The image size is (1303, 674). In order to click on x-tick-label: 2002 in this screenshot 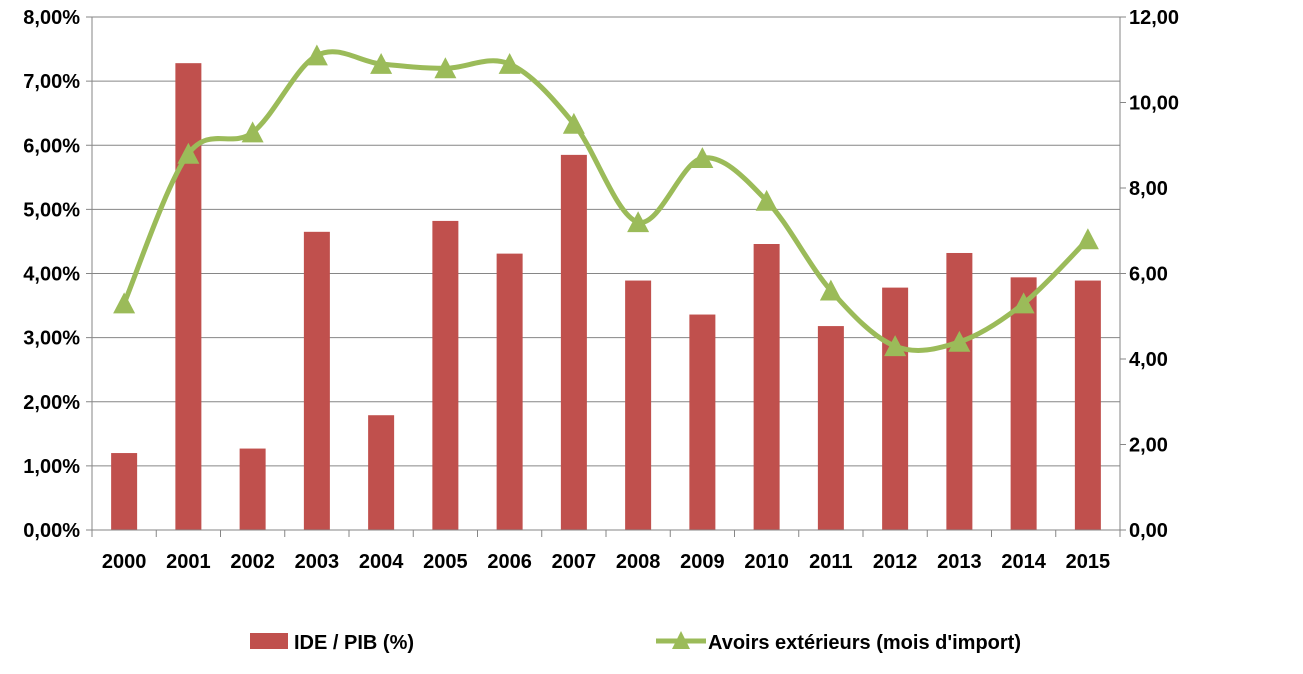, I will do `click(252, 562)`.